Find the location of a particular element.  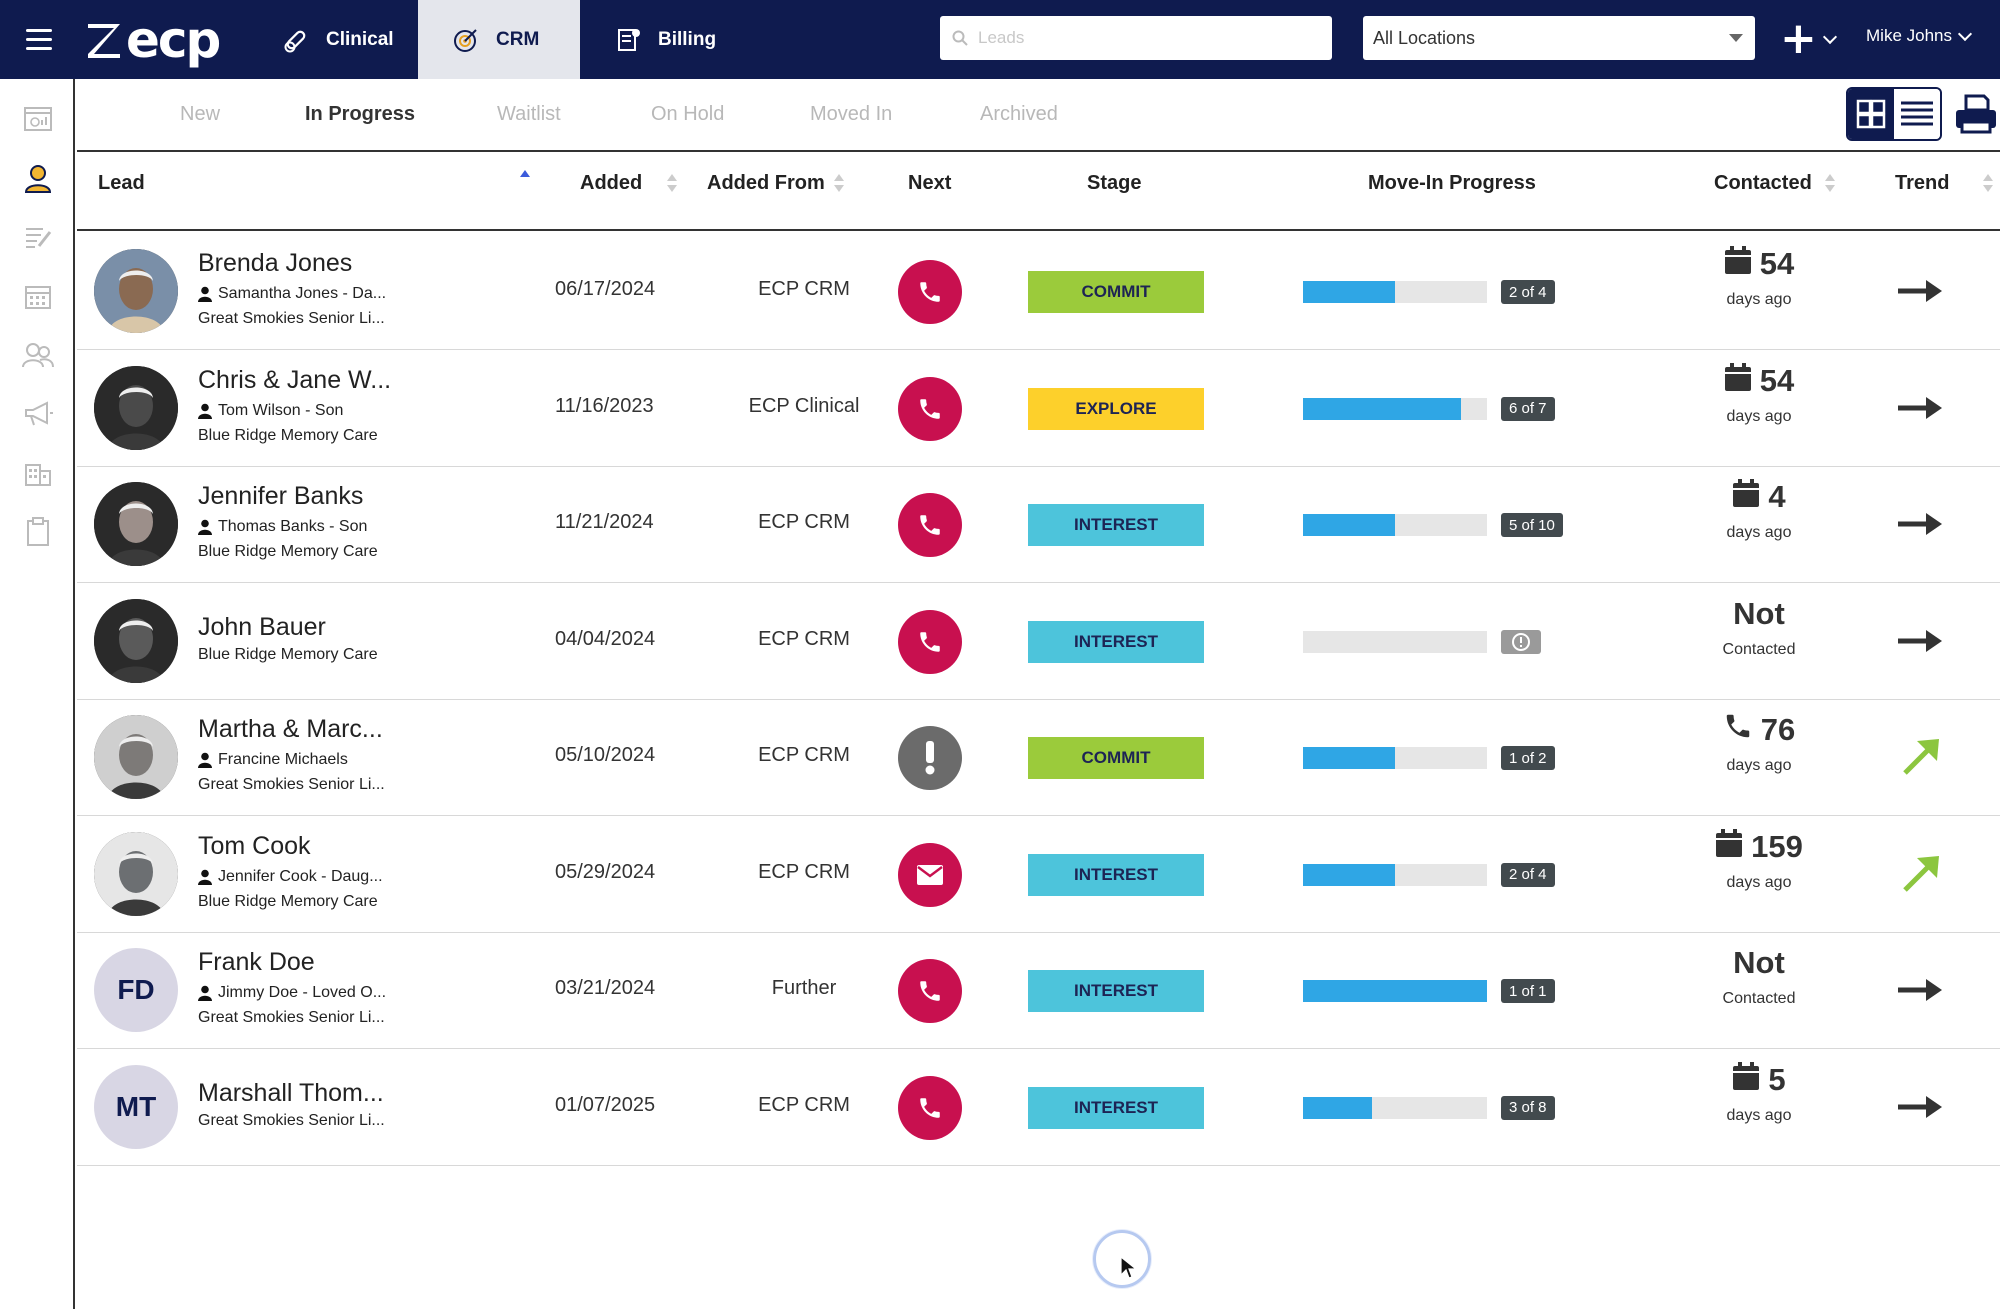

column-trend: Trend is located at coordinates (1922, 183).